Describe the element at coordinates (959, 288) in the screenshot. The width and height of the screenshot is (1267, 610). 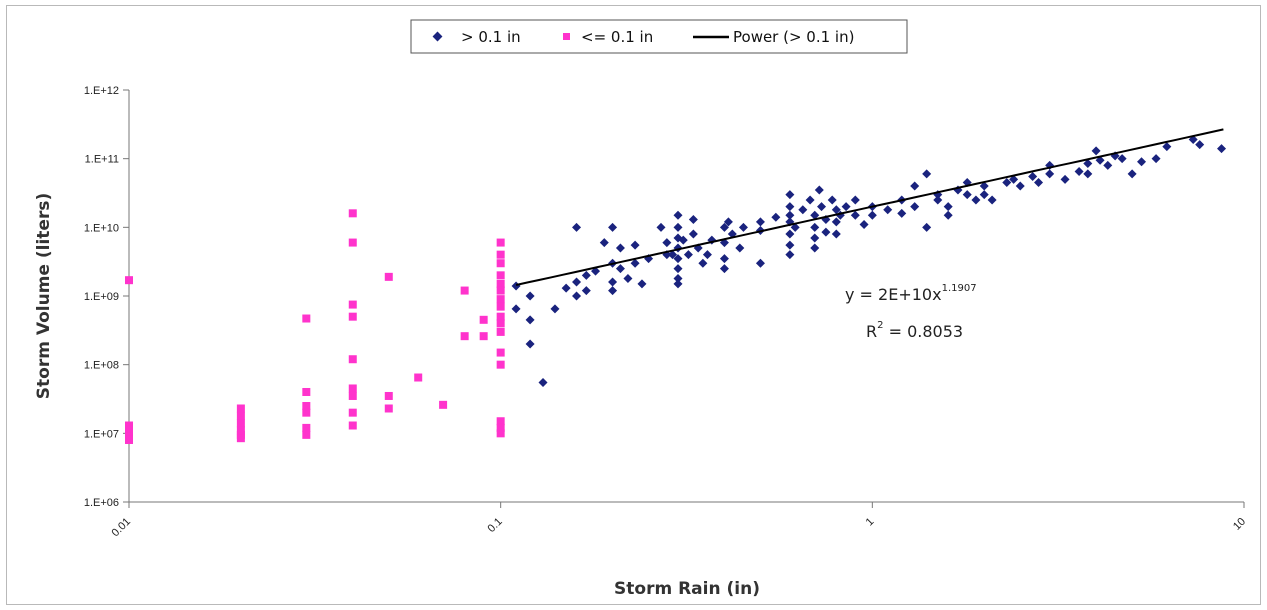
I see `equation-exponent: 1.1907` at that location.